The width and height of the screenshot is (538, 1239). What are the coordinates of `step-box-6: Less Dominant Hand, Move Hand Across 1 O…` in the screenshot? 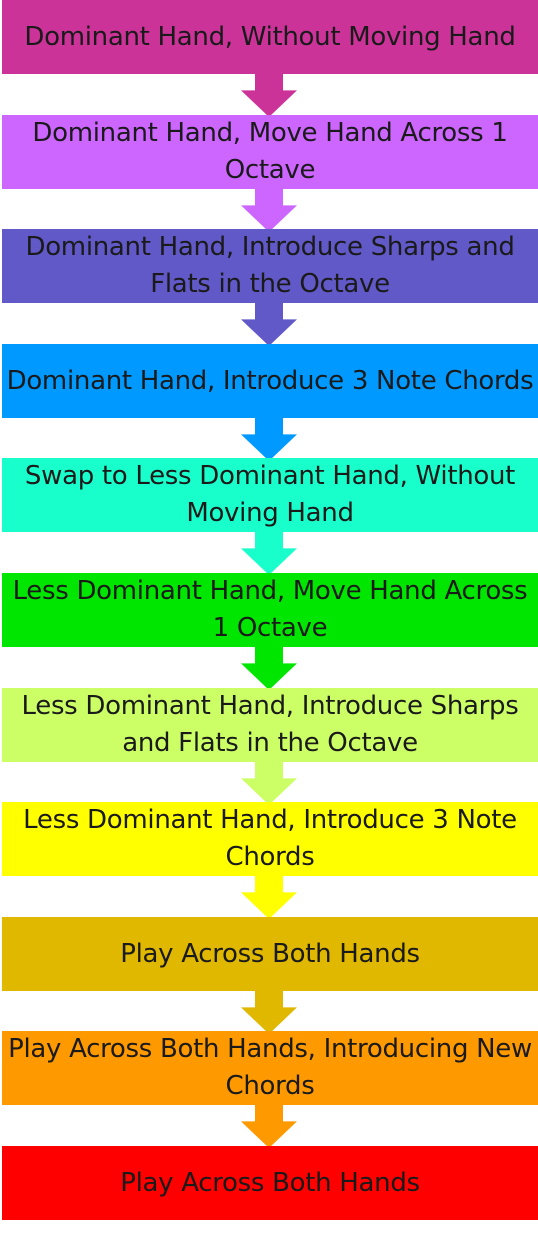 It's located at (270, 610).